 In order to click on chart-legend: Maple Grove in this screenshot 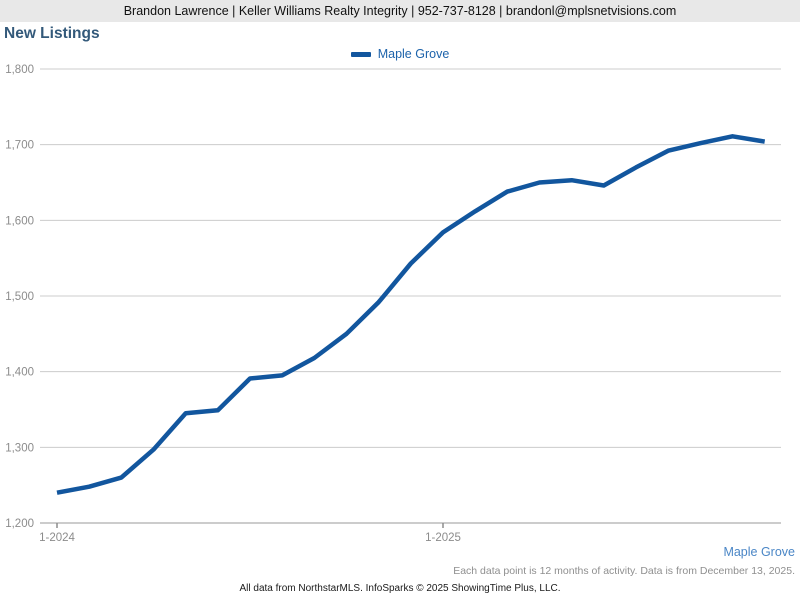, I will do `click(400, 54)`.